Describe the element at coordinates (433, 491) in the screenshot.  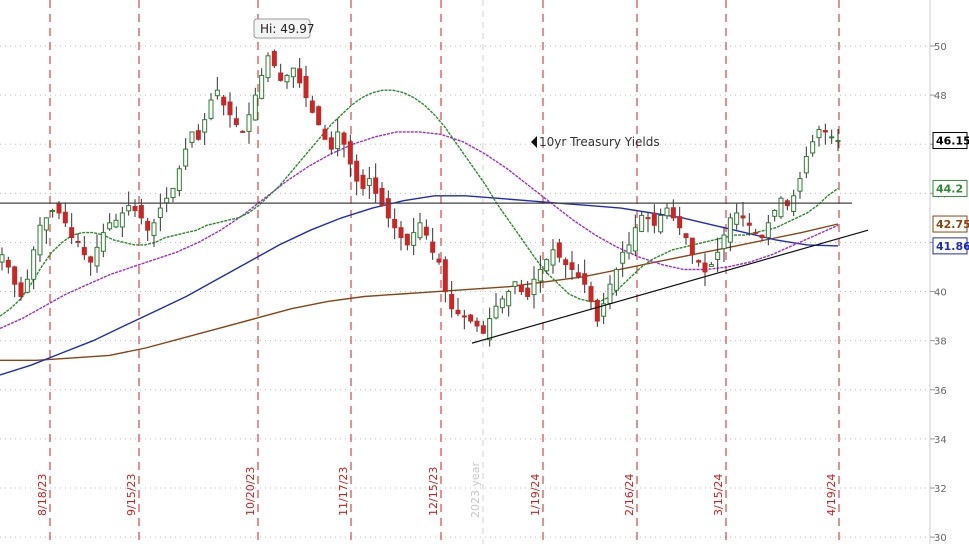
I see `x-date-label: 12/15/23` at that location.